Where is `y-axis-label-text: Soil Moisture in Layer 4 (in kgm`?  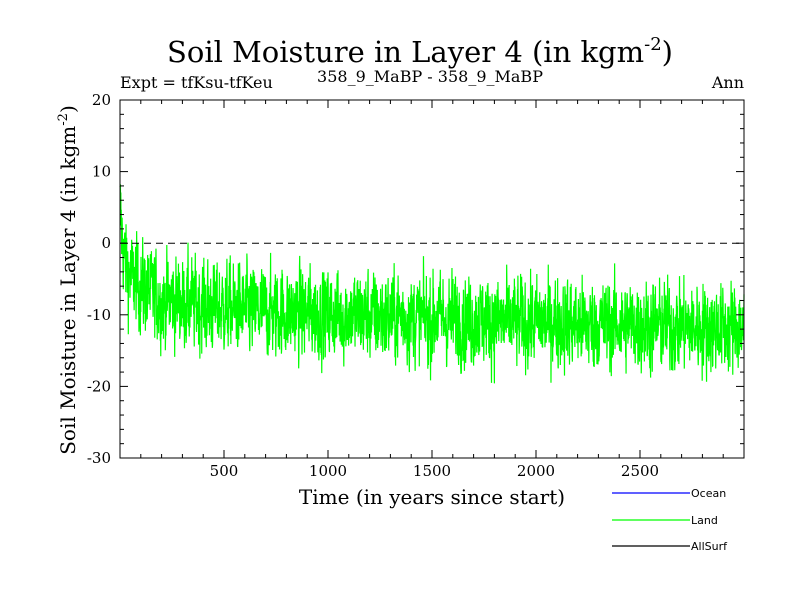 y-axis-label-text: Soil Moisture in Layer 4 (in kgm is located at coordinates (68, 290).